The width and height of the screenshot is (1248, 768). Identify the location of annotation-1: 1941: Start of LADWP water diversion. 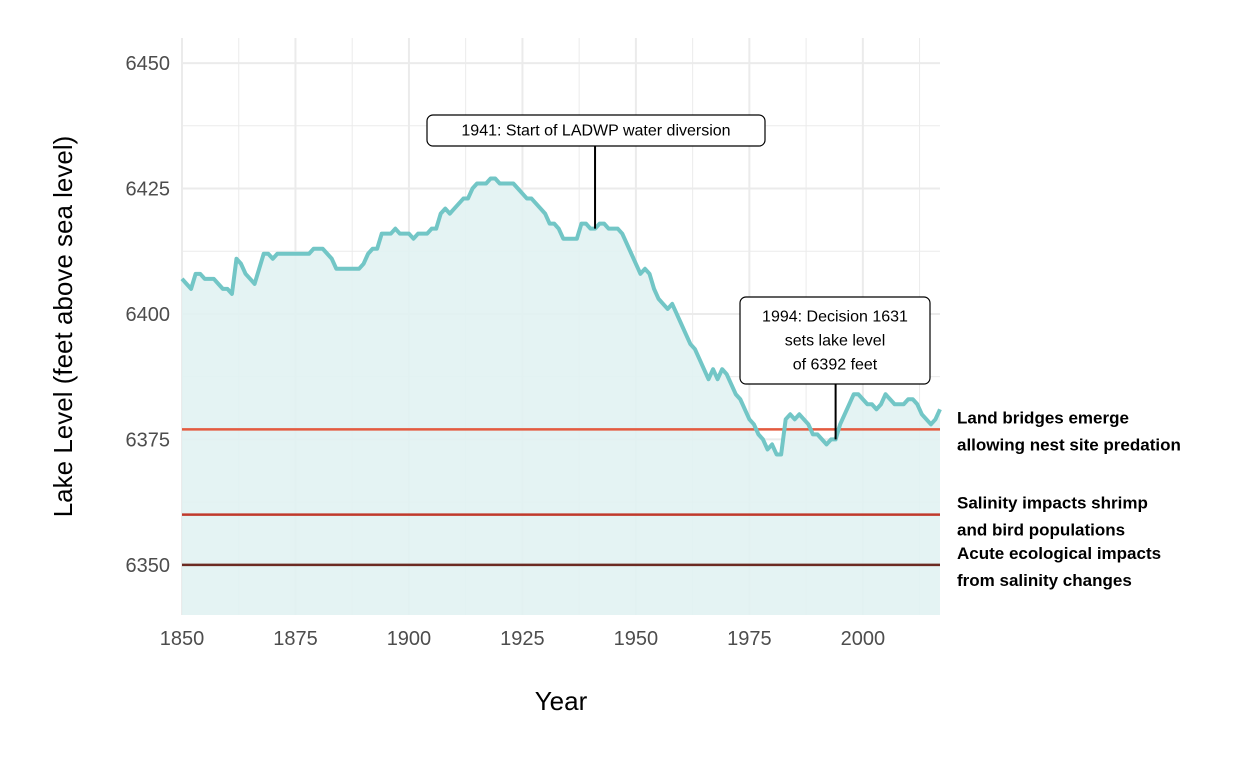
(596, 171).